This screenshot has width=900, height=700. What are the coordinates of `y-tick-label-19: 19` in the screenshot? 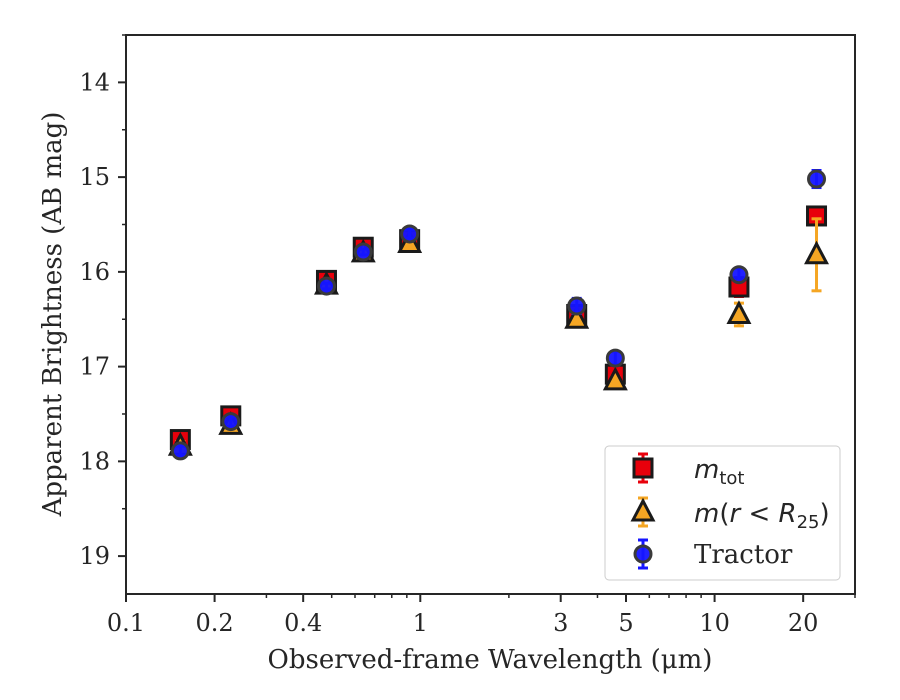 It's located at (94, 556).